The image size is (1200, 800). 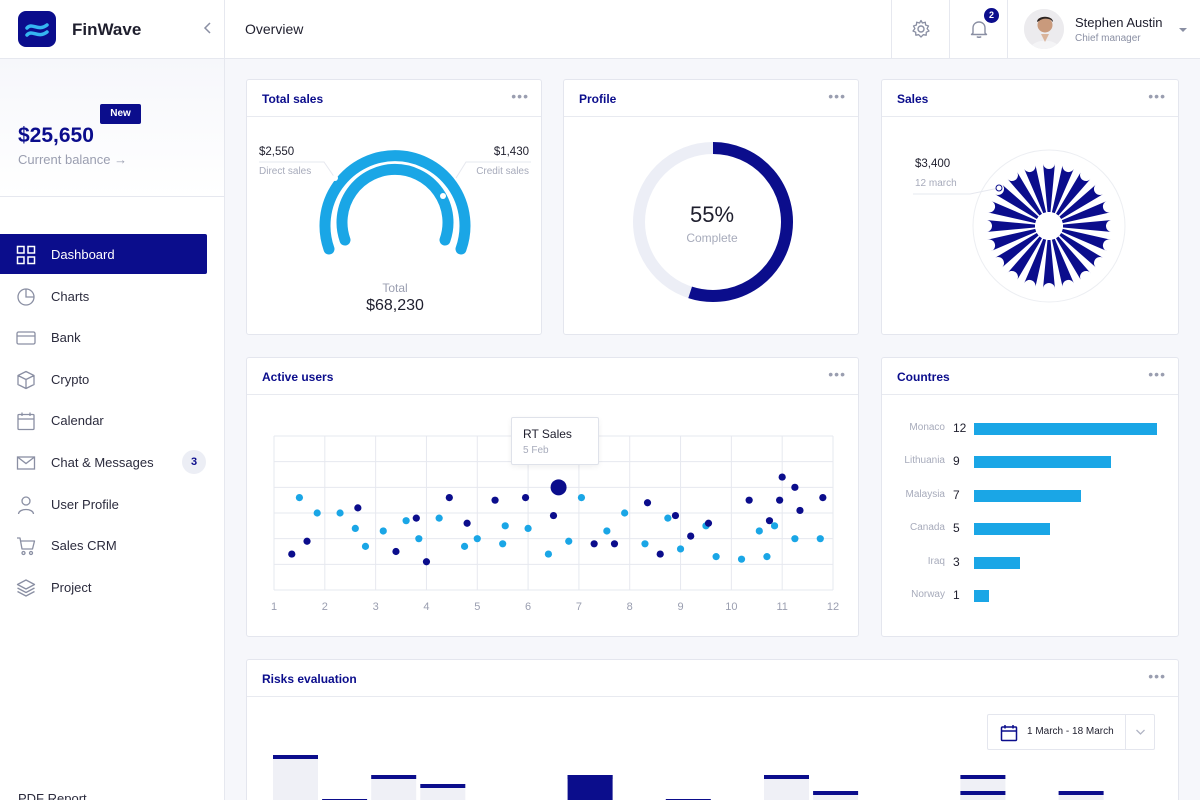 What do you see at coordinates (84, 546) in the screenshot?
I see `sidebar-item-label: Sales CRM` at bounding box center [84, 546].